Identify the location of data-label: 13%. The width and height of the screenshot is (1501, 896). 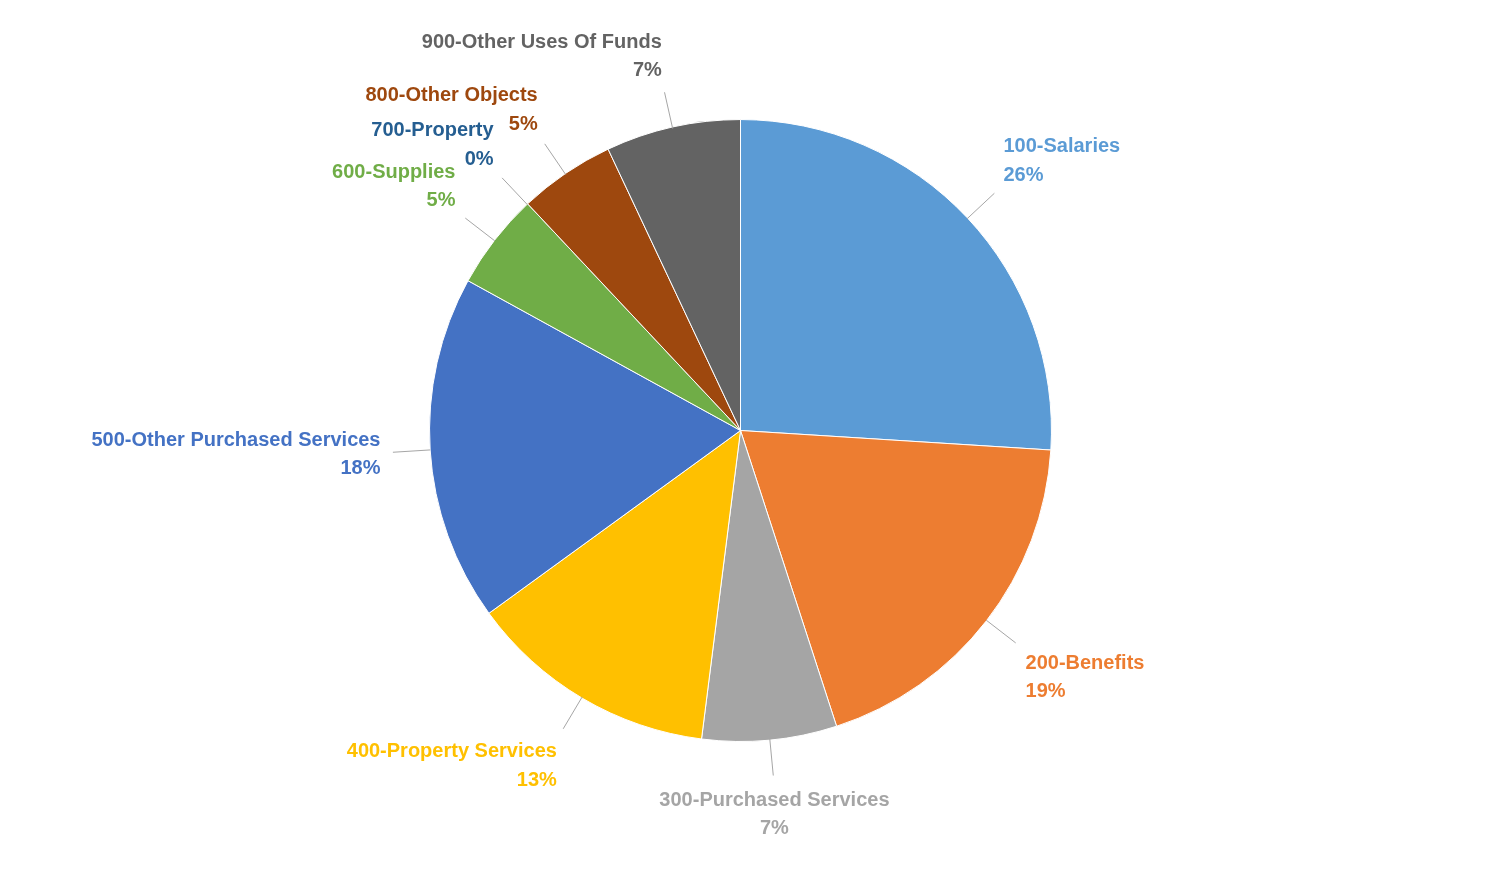
(537, 779).